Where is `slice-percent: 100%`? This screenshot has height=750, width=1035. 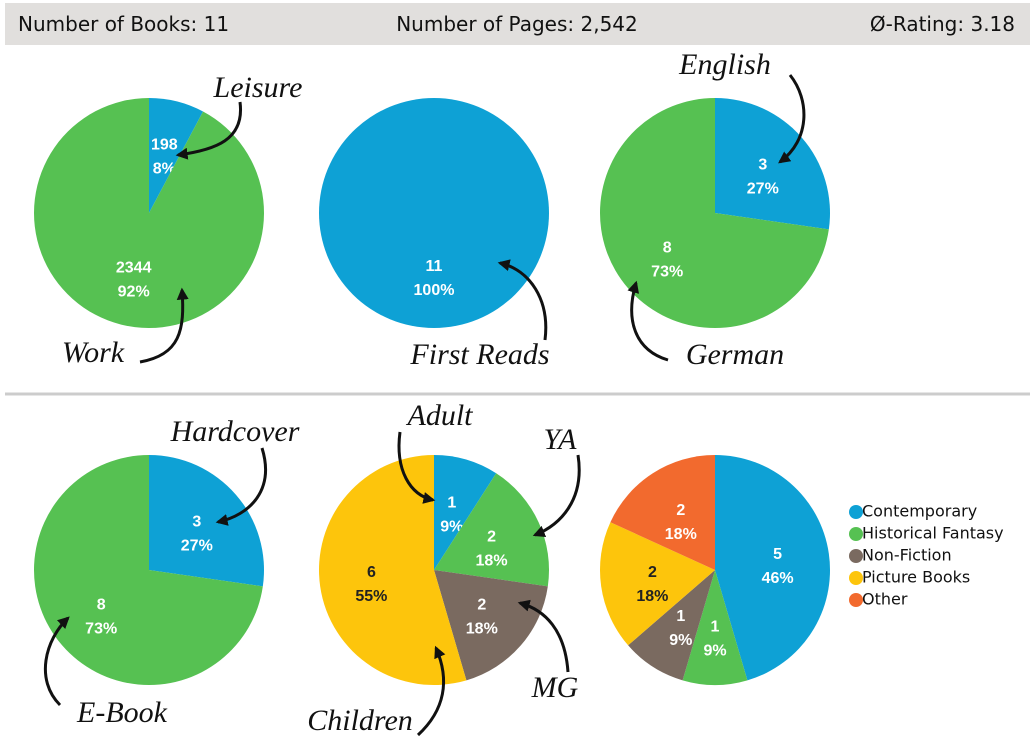
slice-percent: 100% is located at coordinates (434, 290).